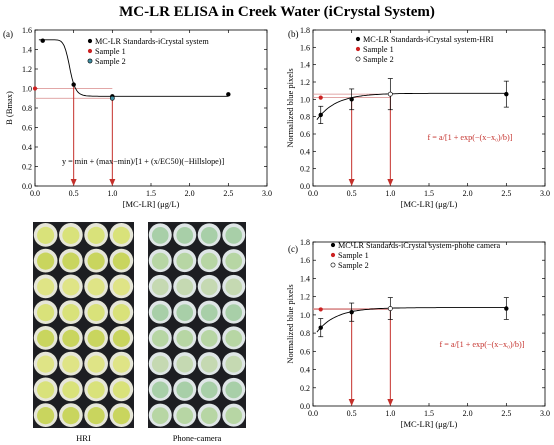 The image size is (554, 445). Describe the element at coordinates (110, 51) in the screenshot. I see `legend-entry: Sample 1` at that location.